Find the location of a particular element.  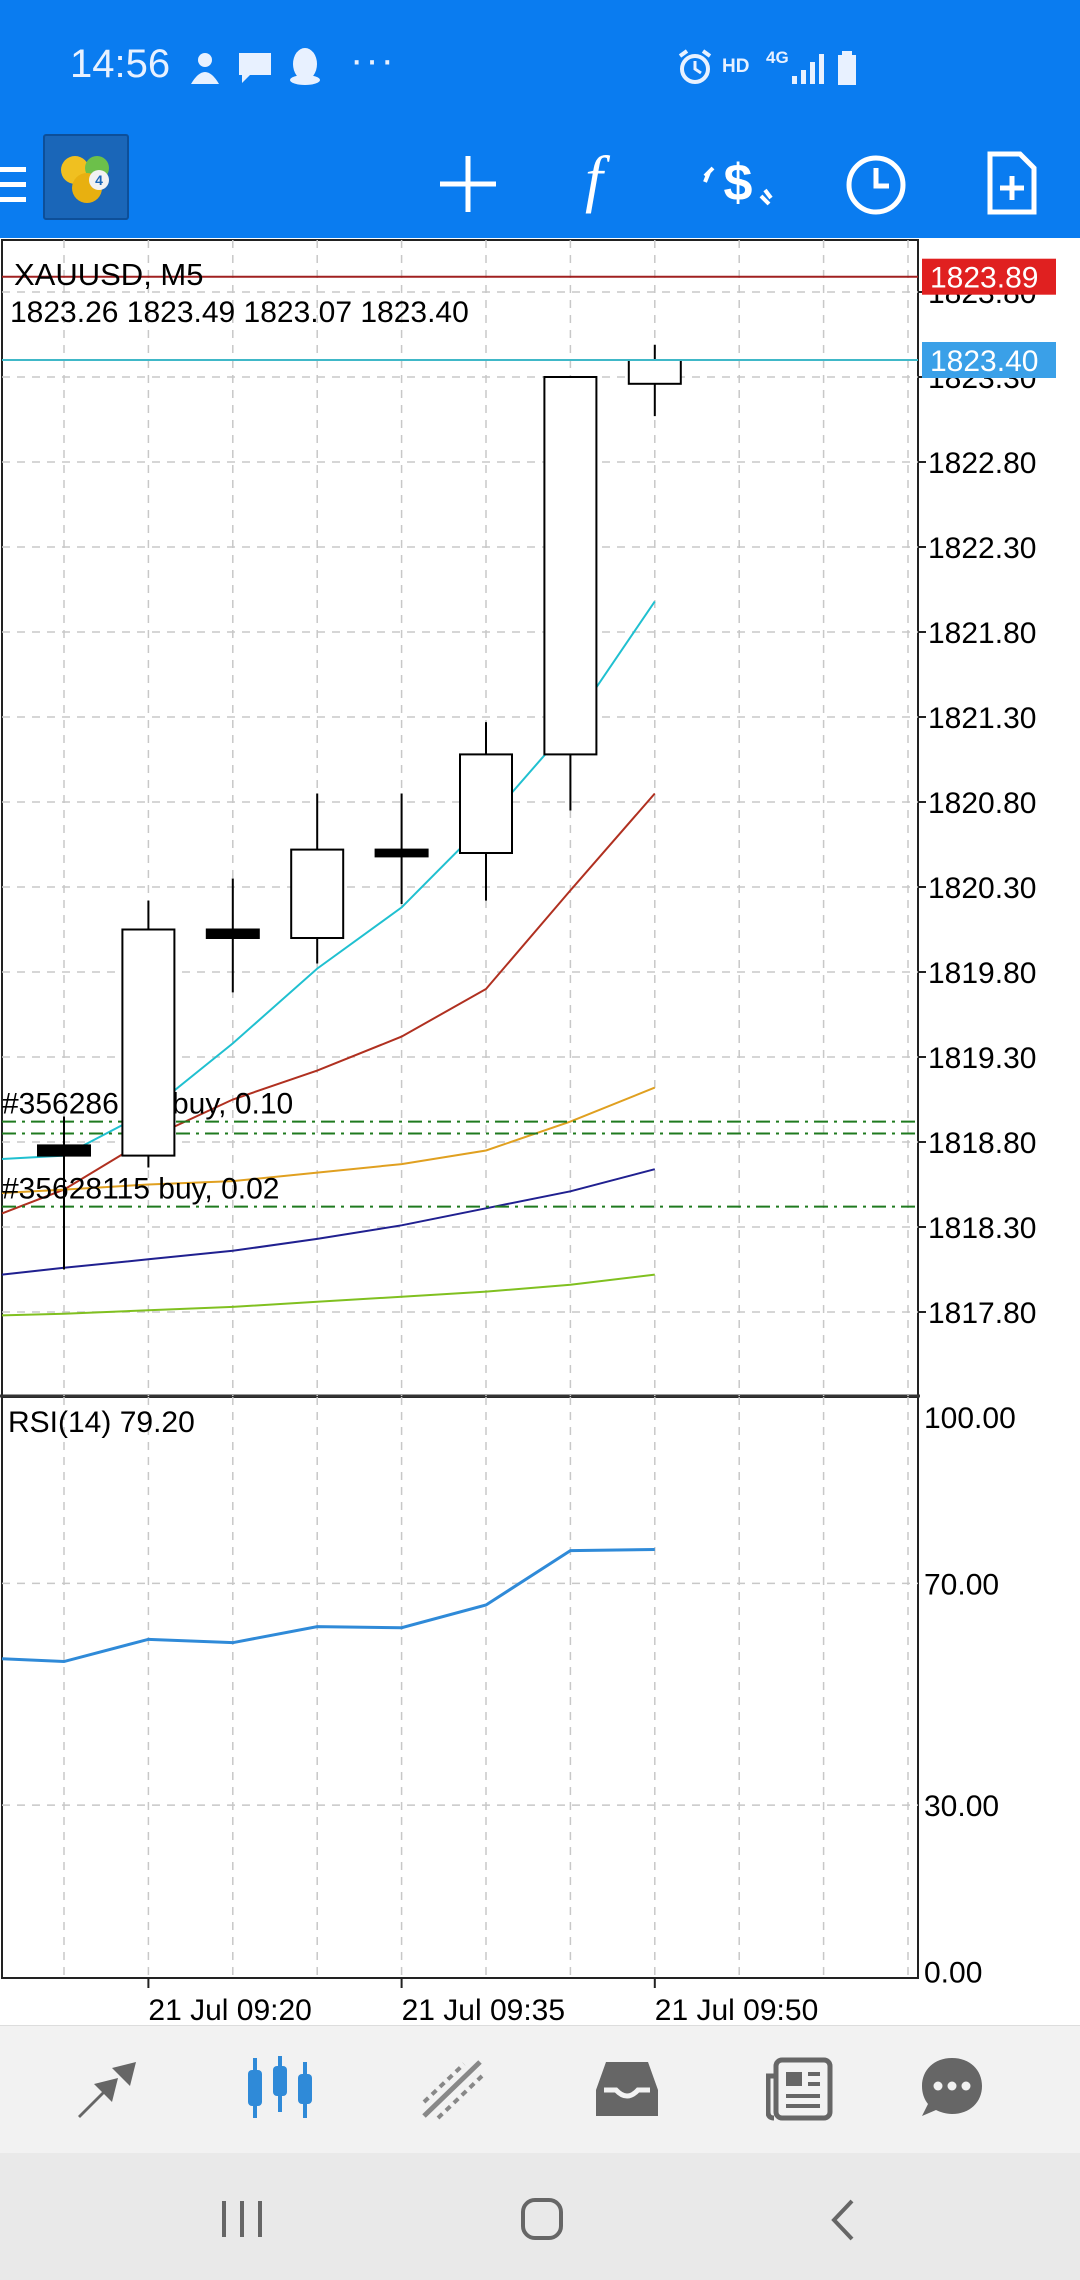

network-hd-label: HD is located at coordinates (736, 66).